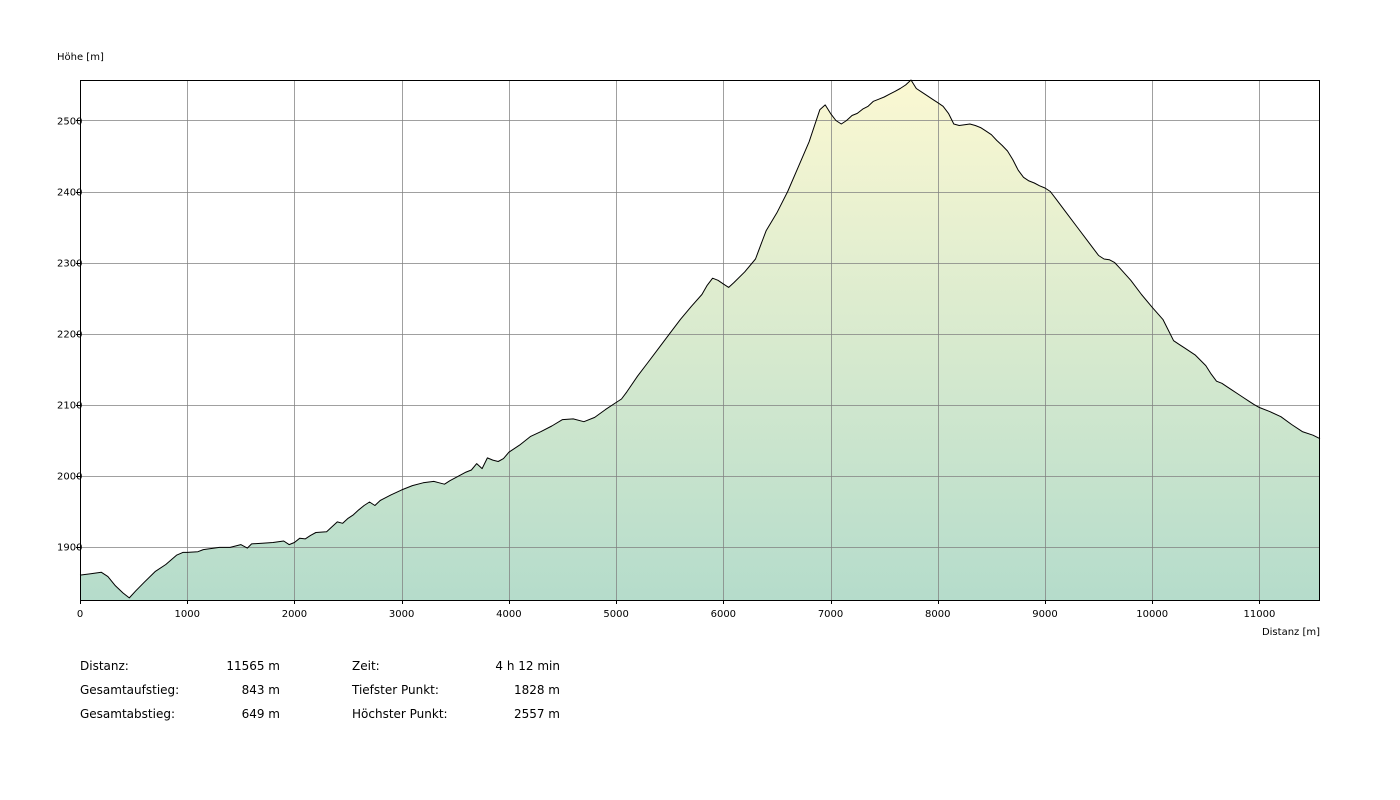 The width and height of the screenshot is (1400, 800). Describe the element at coordinates (508, 614) in the screenshot. I see `x-tick-label: 4000` at that location.